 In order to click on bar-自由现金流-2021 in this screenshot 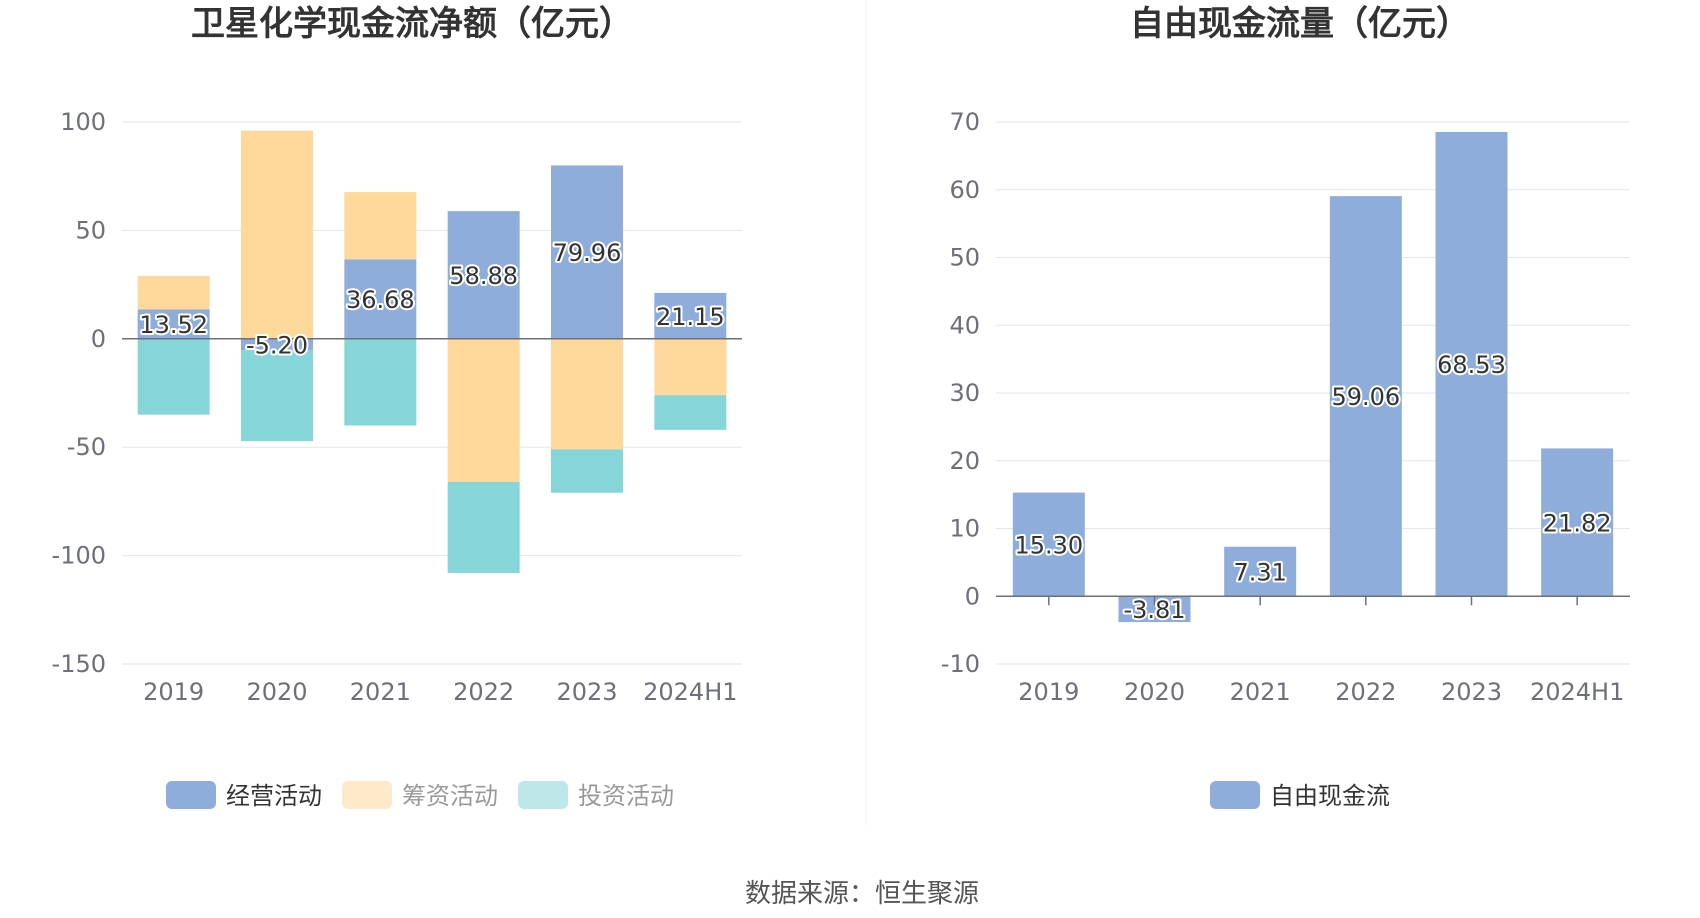, I will do `click(1260, 571)`.